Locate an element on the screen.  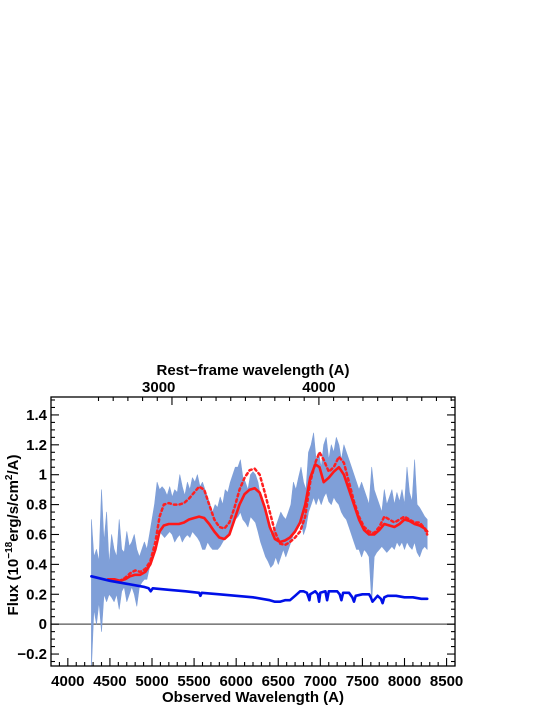
y-axis-title-part1: Flux (10 is located at coordinates (13, 587).